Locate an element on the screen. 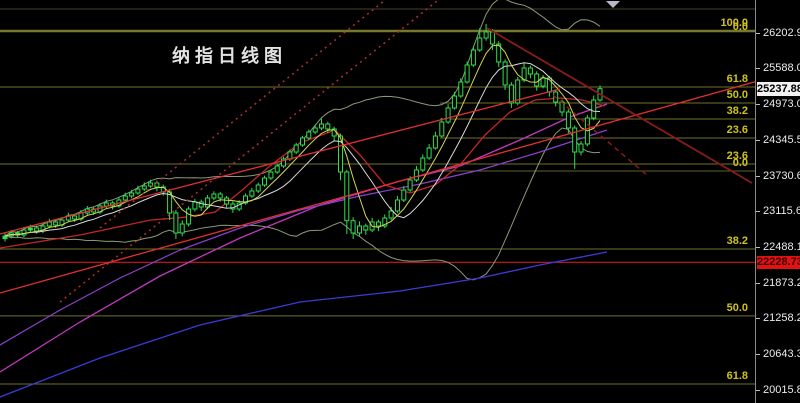 The image size is (800, 403). price-axis-label: 26202.95 is located at coordinates (781, 33).